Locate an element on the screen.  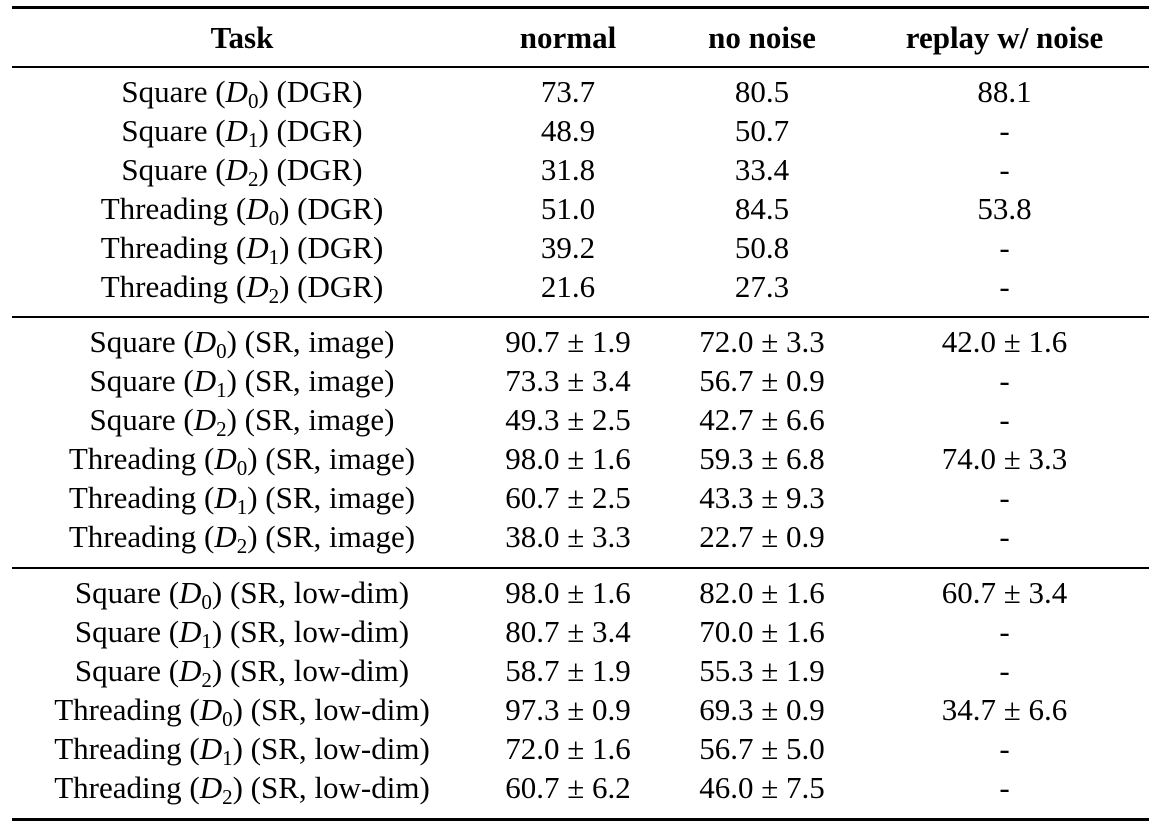
task-cell: Square (D2) (DGR) is located at coordinates (242, 170).